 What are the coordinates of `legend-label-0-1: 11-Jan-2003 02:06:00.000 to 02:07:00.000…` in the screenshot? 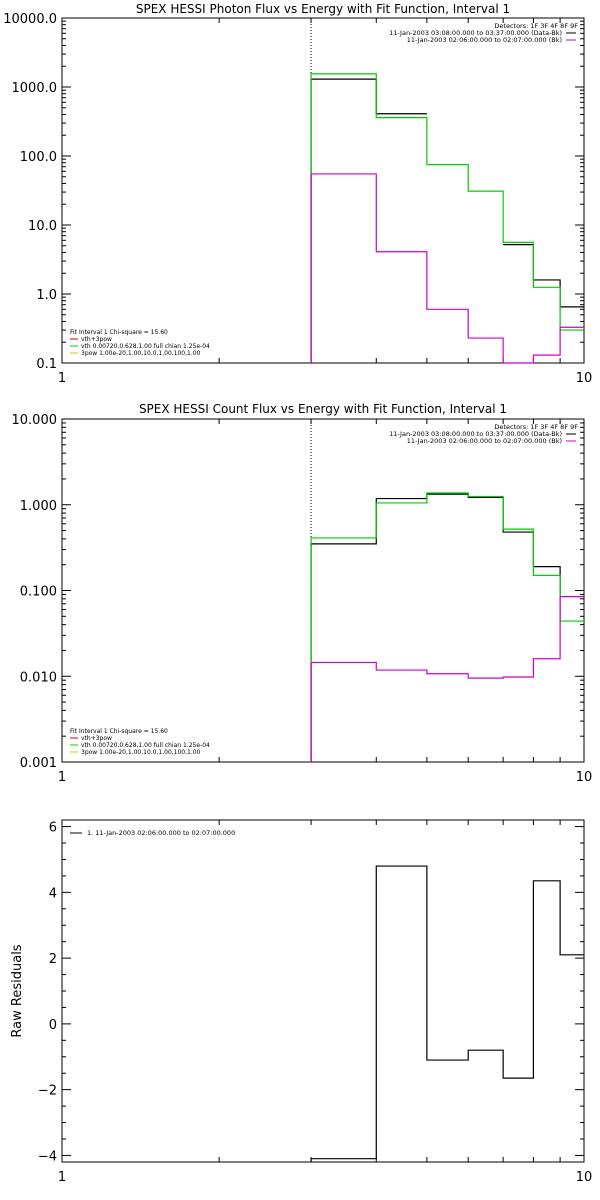 It's located at (484, 40).